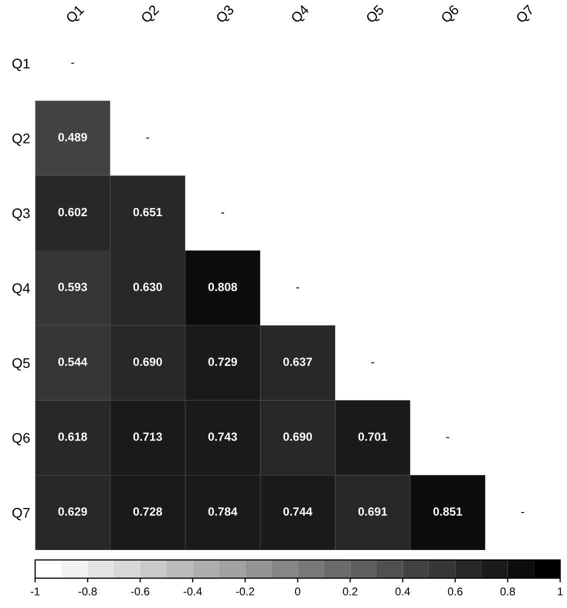 The width and height of the screenshot is (567, 608). I want to click on data-label: 0.744, so click(297, 511).